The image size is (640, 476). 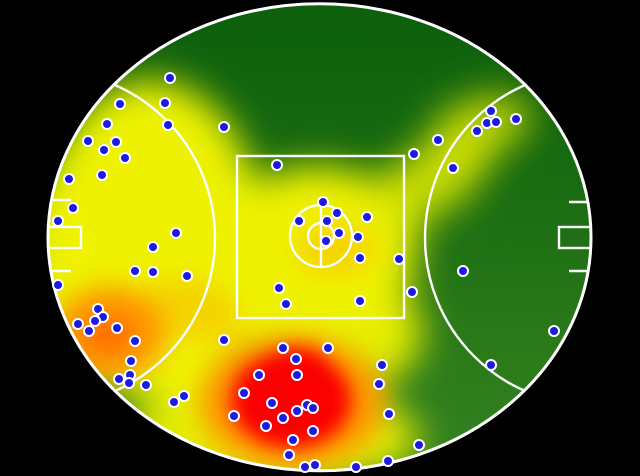 I want to click on goal-square-left, so click(x=65, y=237).